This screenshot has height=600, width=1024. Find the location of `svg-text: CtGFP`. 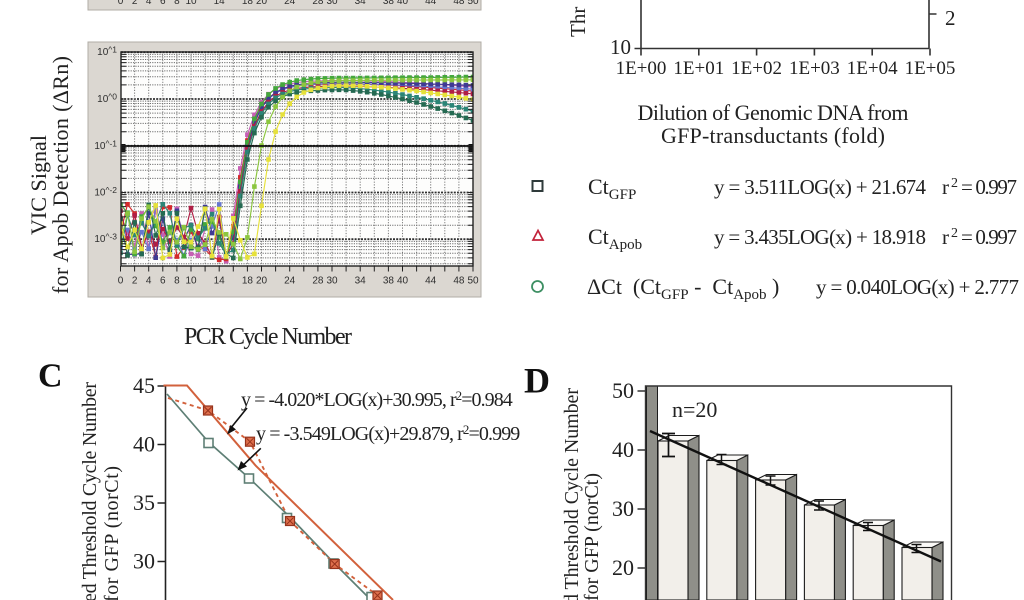

svg-text: CtGFP is located at coordinates (612, 188).